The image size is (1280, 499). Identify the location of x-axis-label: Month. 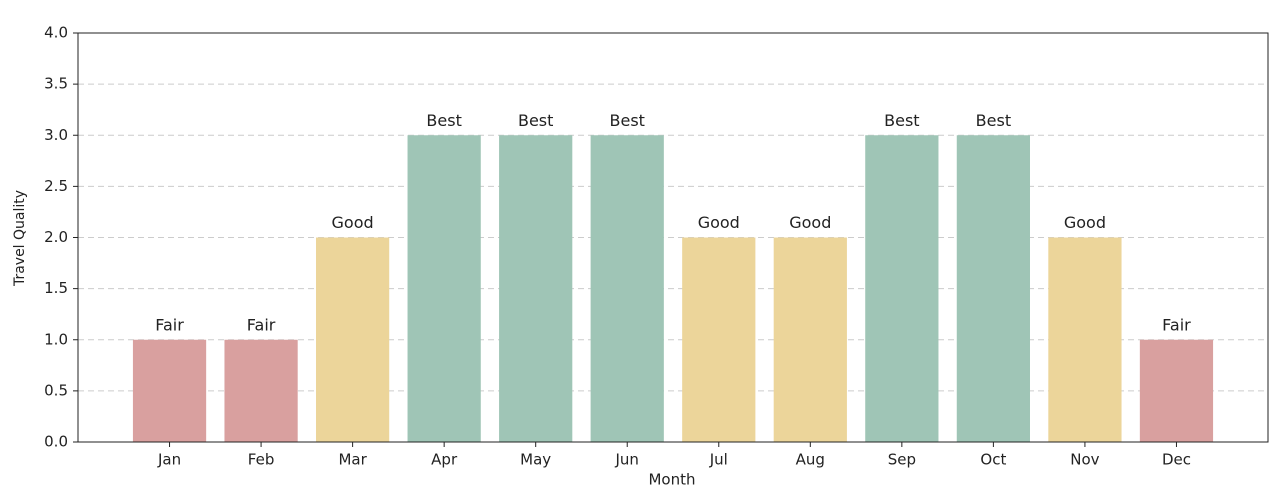
(671, 480).